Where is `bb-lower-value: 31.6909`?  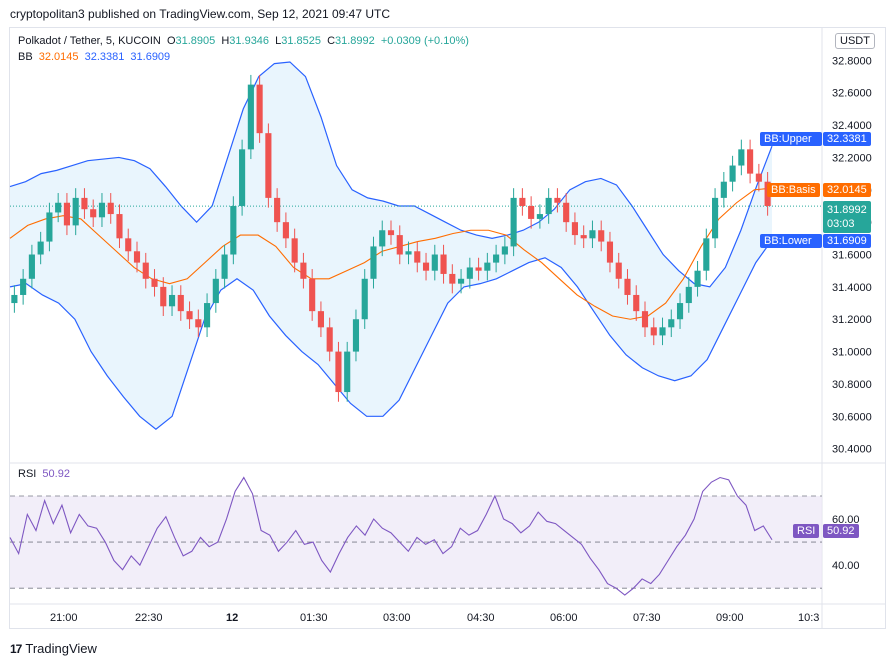 bb-lower-value: 31.6909 is located at coordinates (150, 57).